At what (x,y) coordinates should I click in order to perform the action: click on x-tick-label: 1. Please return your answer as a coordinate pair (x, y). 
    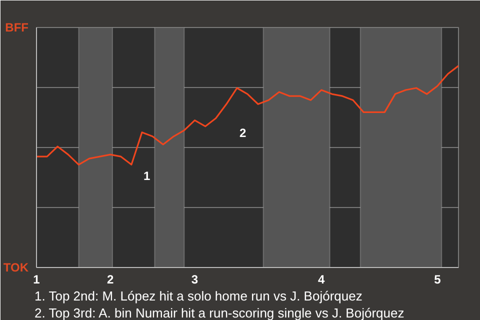
    Looking at the image, I should click on (36, 279).